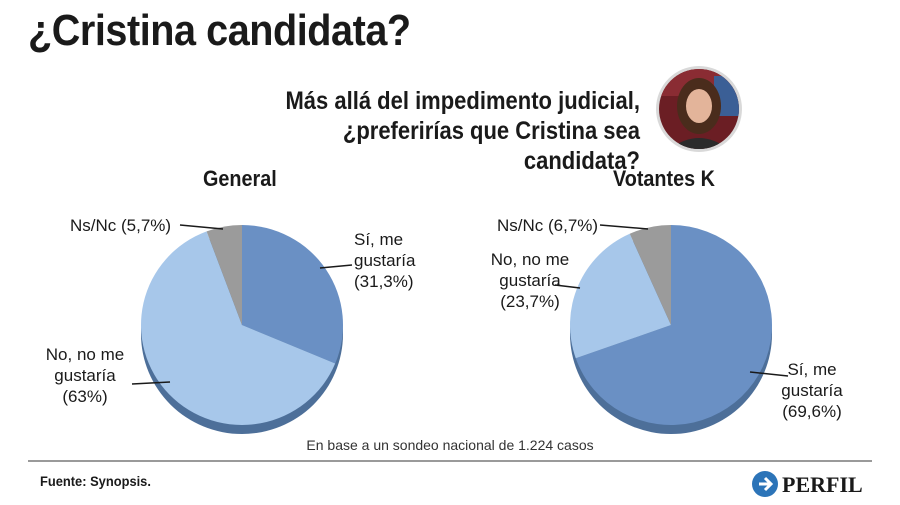  I want to click on slice-label-line: Ns/Nc (6,7%), so click(547, 225).